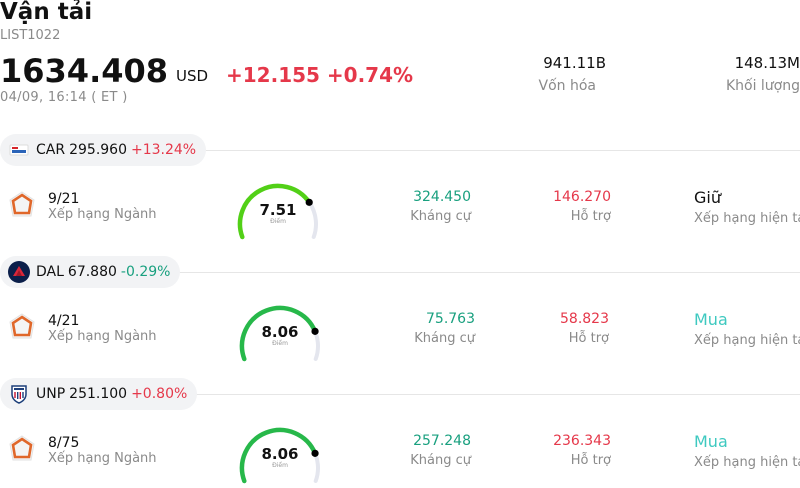  I want to click on stock-chip-car: CAR 295.960 +13.24%, so click(103, 150).